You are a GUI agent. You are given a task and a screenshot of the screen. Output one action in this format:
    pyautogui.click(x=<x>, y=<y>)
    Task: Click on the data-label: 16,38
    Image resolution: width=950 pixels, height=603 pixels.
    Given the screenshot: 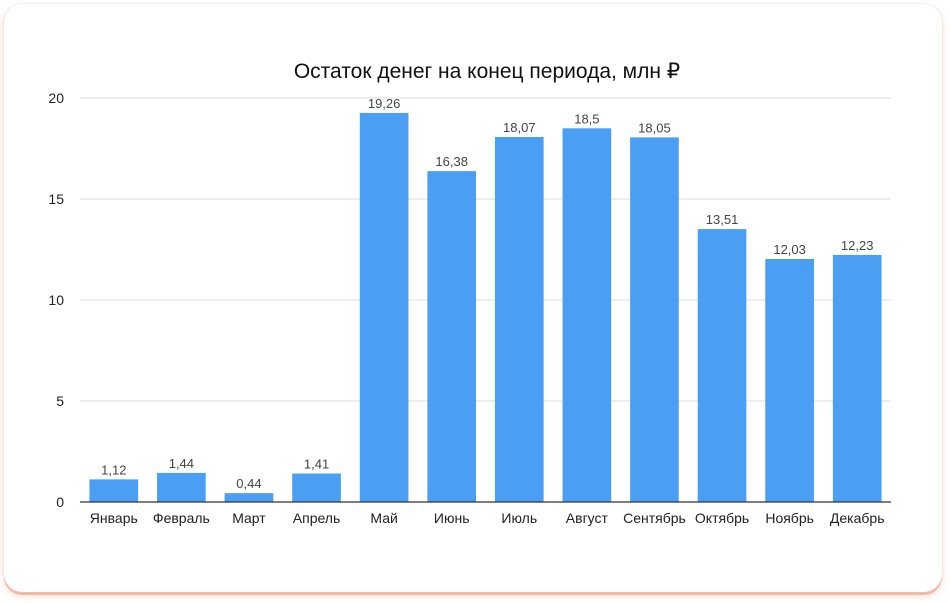 What is the action you would take?
    pyautogui.click(x=451, y=161)
    